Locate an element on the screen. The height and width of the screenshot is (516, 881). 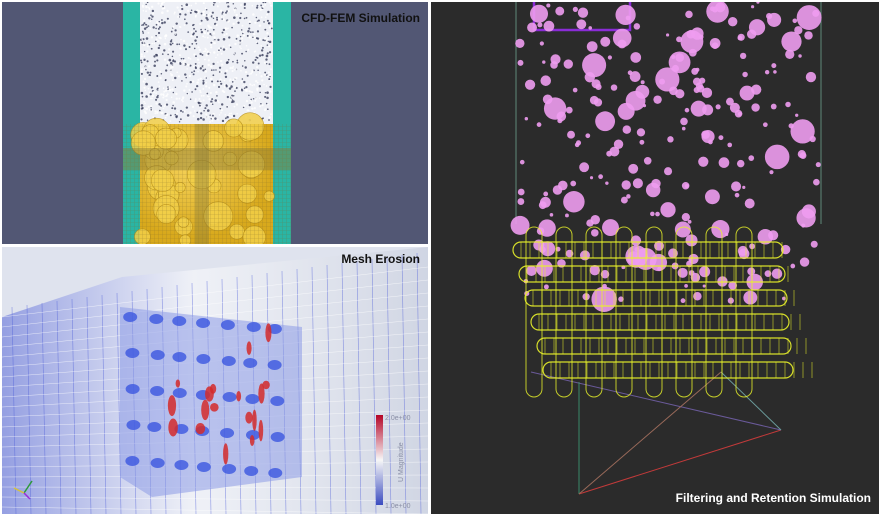
colorbar-min-label: 1.0e+00 is located at coordinates (398, 506).